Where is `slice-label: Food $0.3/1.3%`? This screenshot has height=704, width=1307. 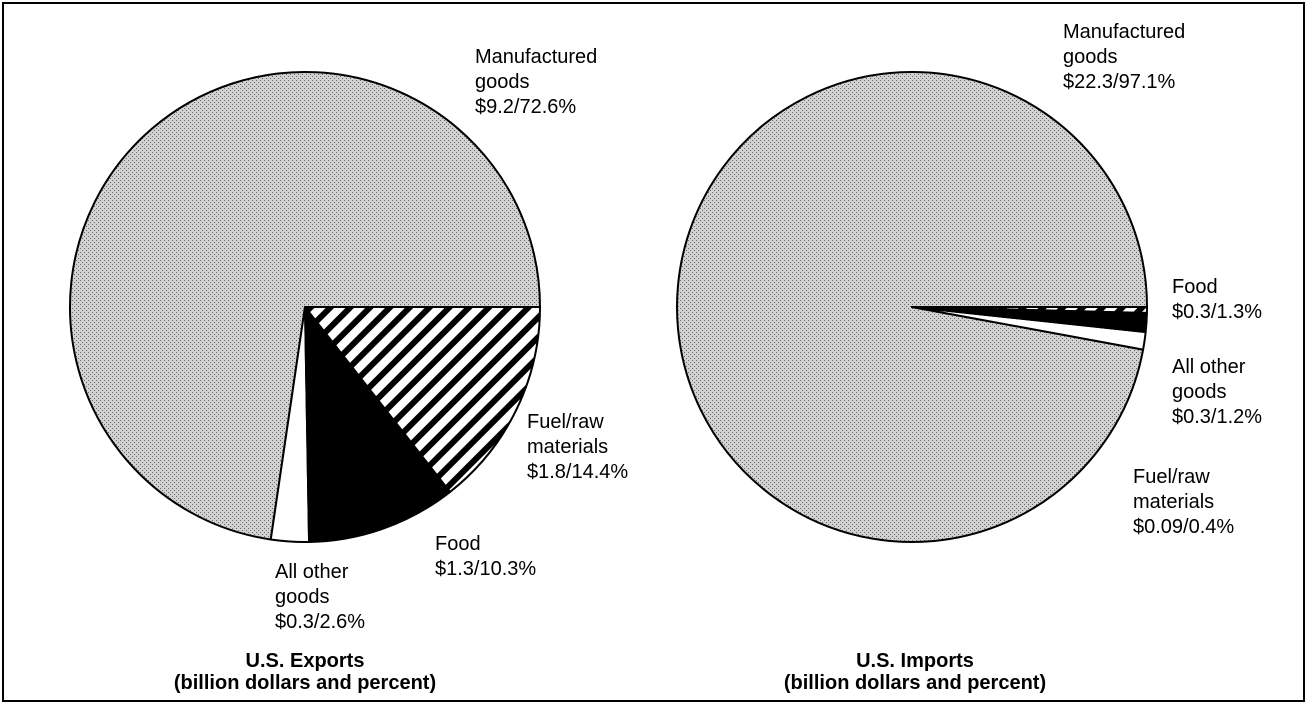
slice-label: Food $0.3/1.3% is located at coordinates (1239, 300).